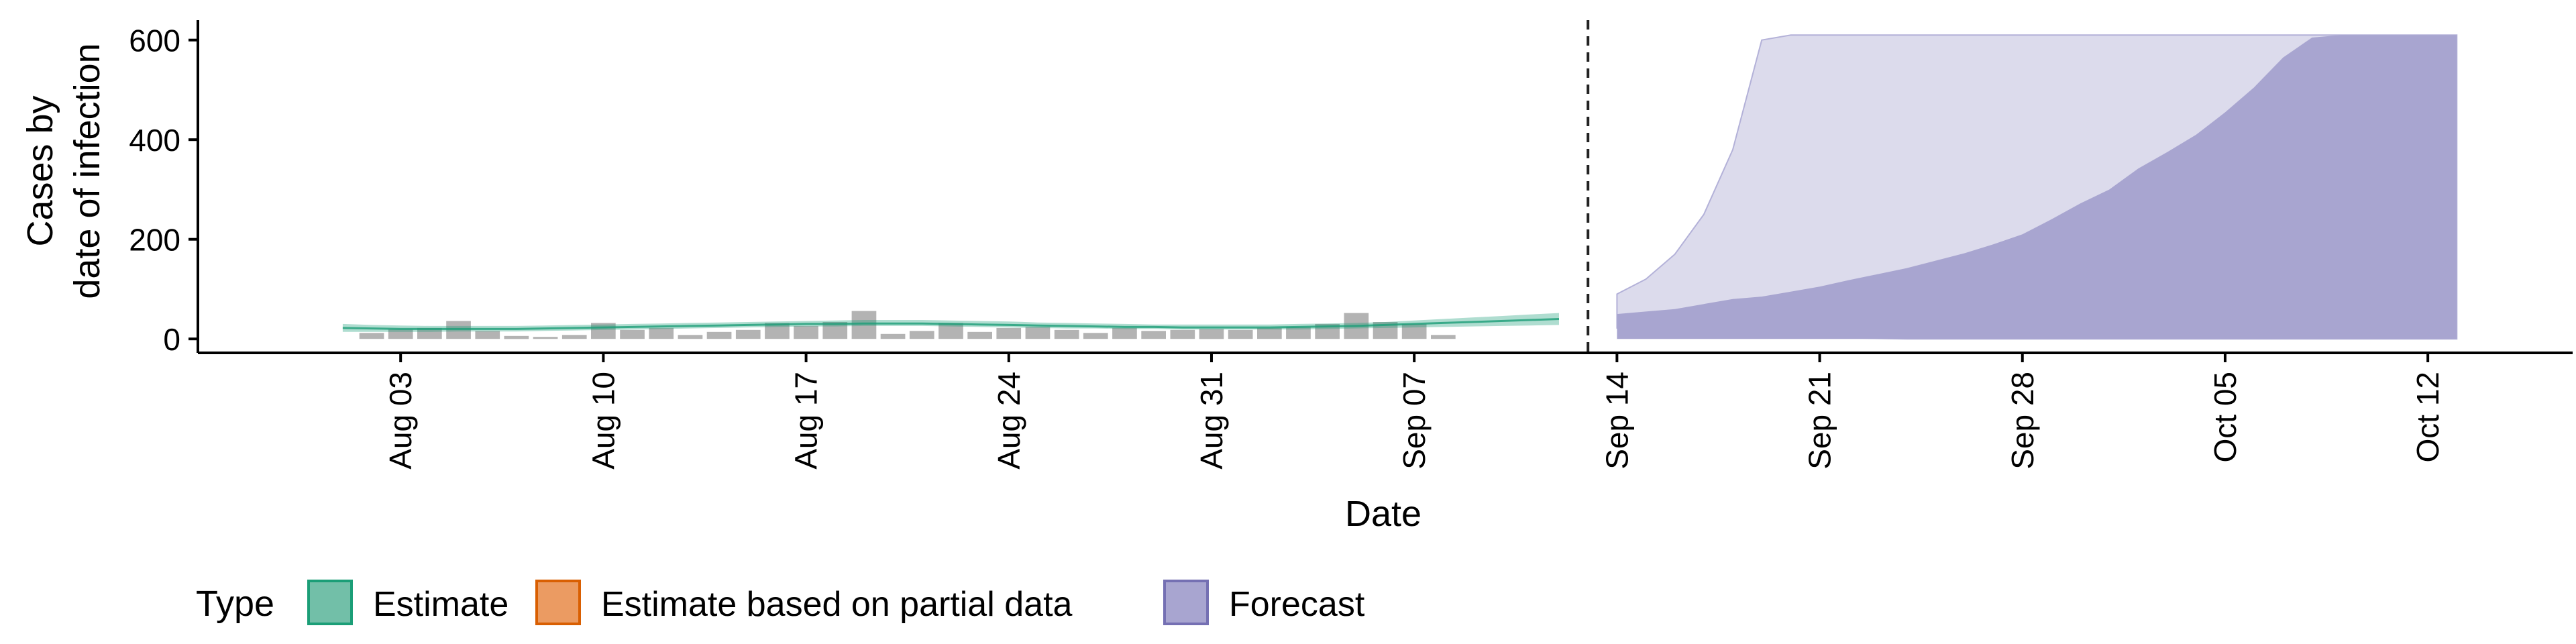 Image resolution: width=2576 pixels, height=644 pixels. Describe the element at coordinates (40, 170) in the screenshot. I see `y-axis-label-line-1: Cases by` at that location.